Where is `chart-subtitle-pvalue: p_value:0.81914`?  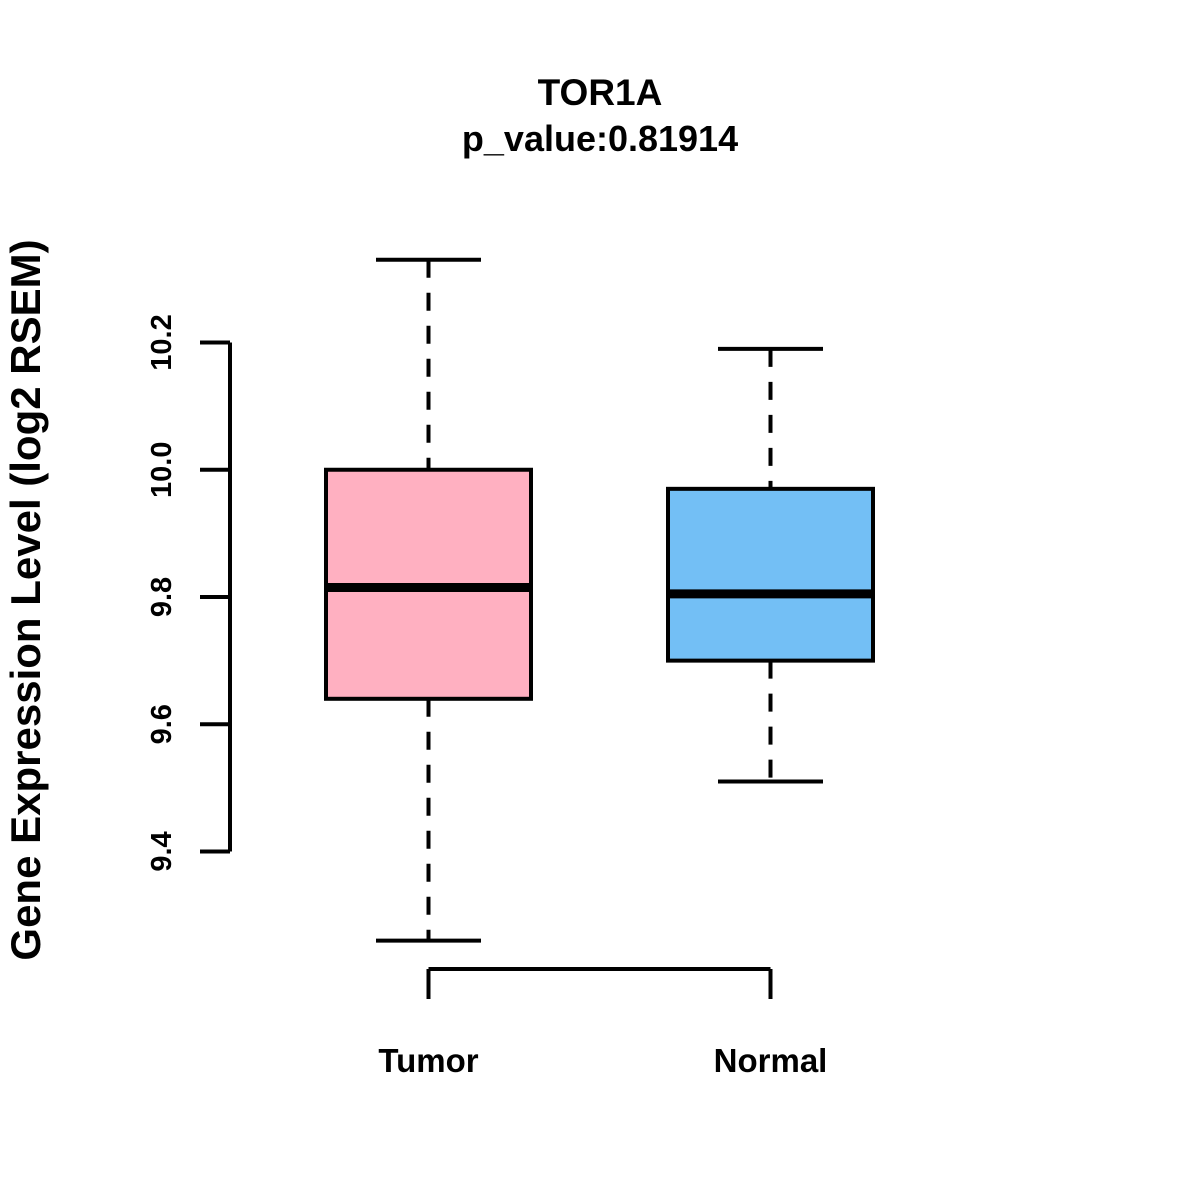 chart-subtitle-pvalue: p_value:0.81914 is located at coordinates (600, 138).